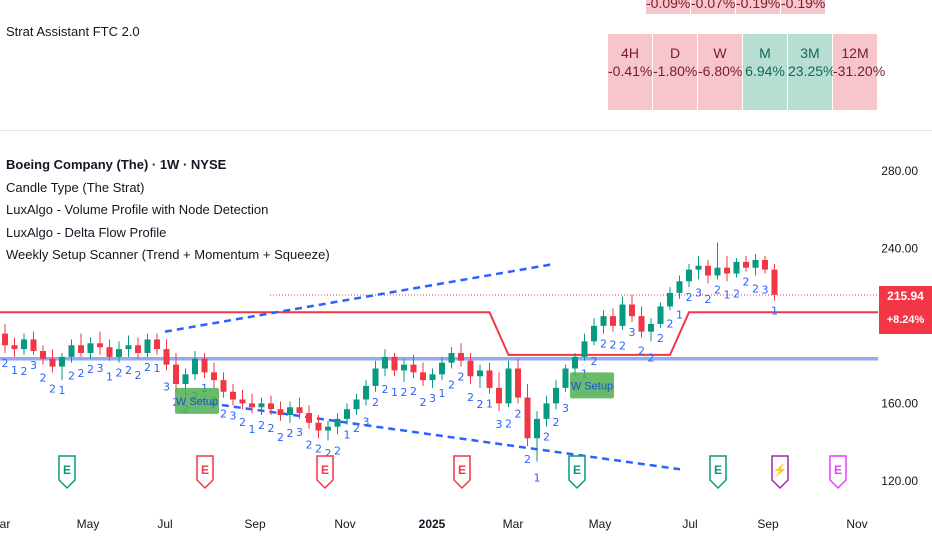 The width and height of the screenshot is (932, 550). I want to click on price-change-tag: +8.24%, so click(905, 320).